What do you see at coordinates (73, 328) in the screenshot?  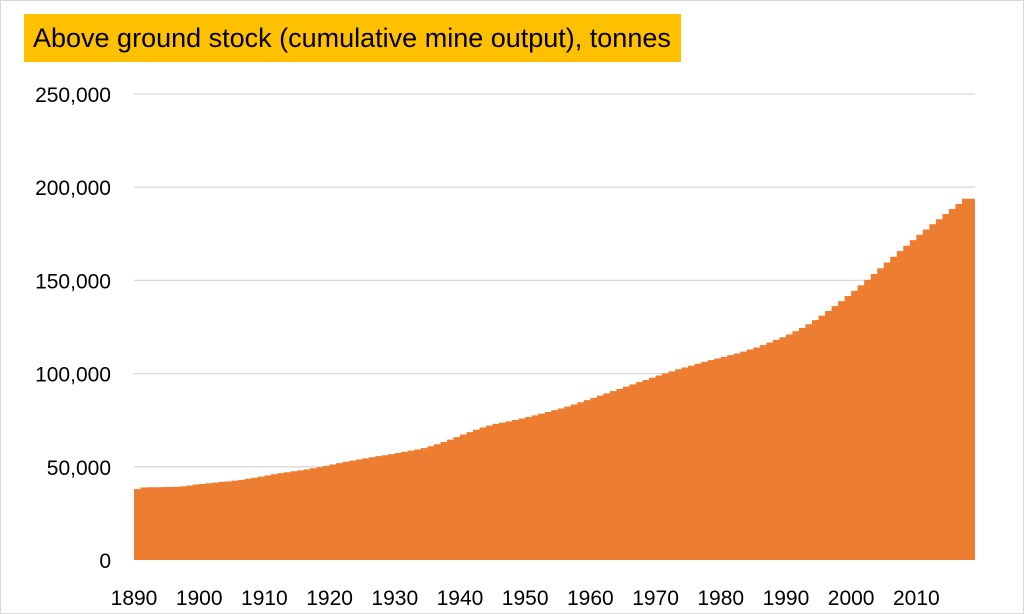 I see `y-axis-tick-labels: 0 50,000 100,000 150,000 200,000 250,000` at bounding box center [73, 328].